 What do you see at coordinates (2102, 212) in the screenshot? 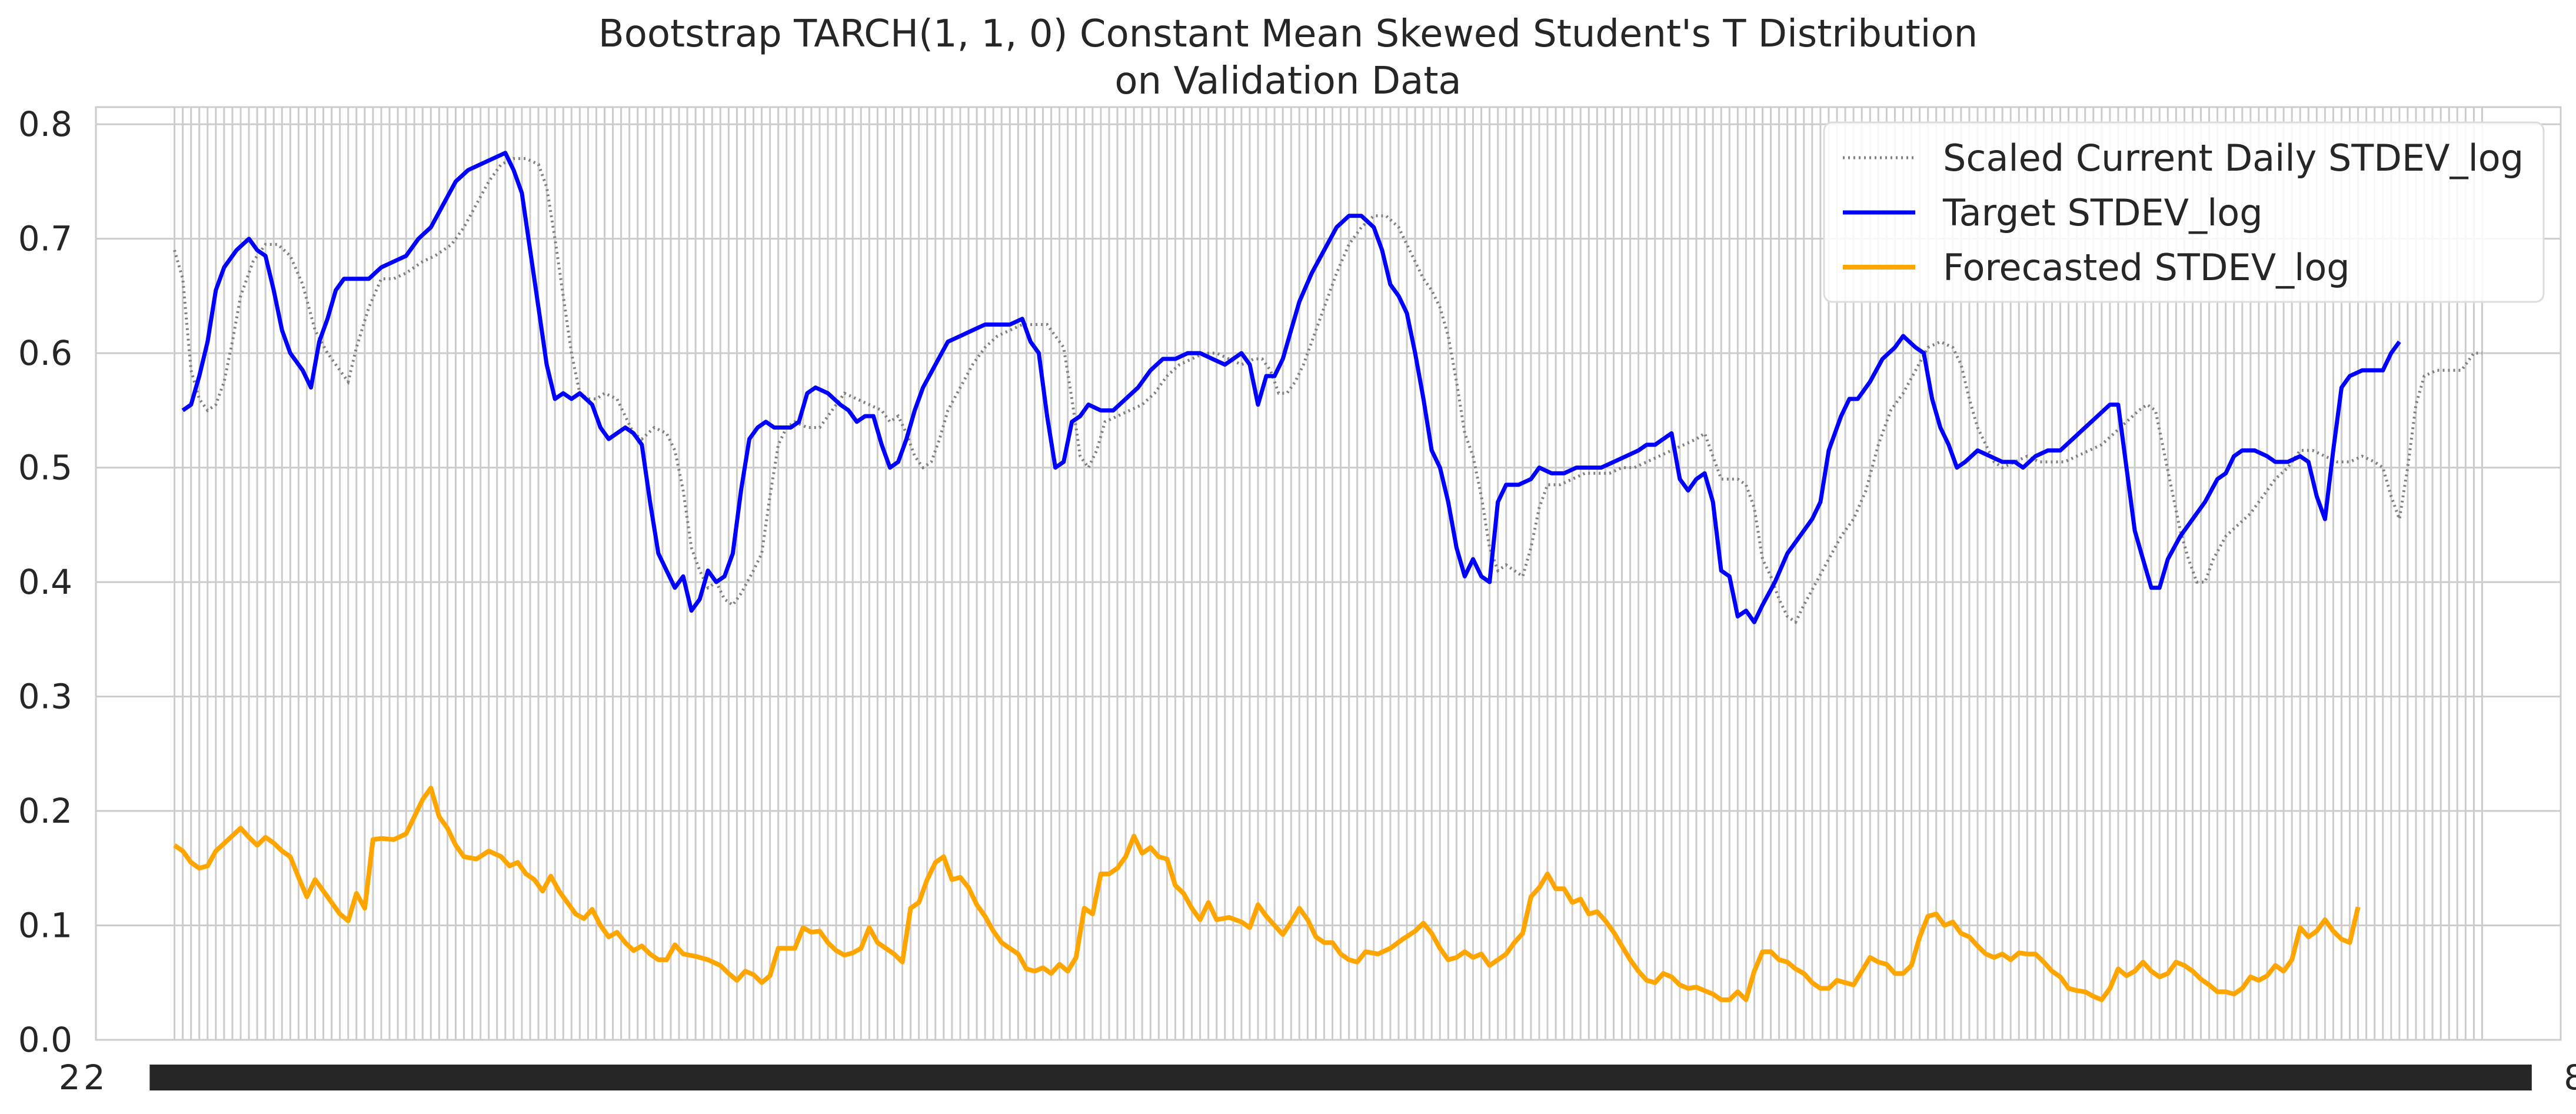
I see `legend-entry-label: Target STDEV_log` at bounding box center [2102, 212].